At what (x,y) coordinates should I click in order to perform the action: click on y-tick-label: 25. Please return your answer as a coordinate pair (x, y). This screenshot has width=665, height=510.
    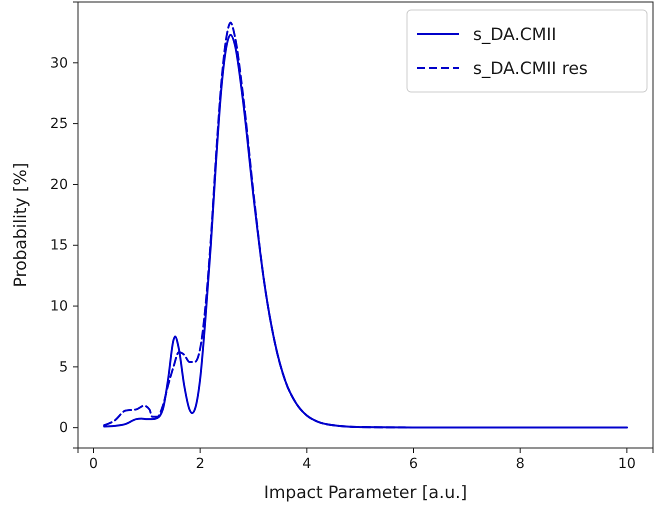
    Looking at the image, I should click on (59, 124).